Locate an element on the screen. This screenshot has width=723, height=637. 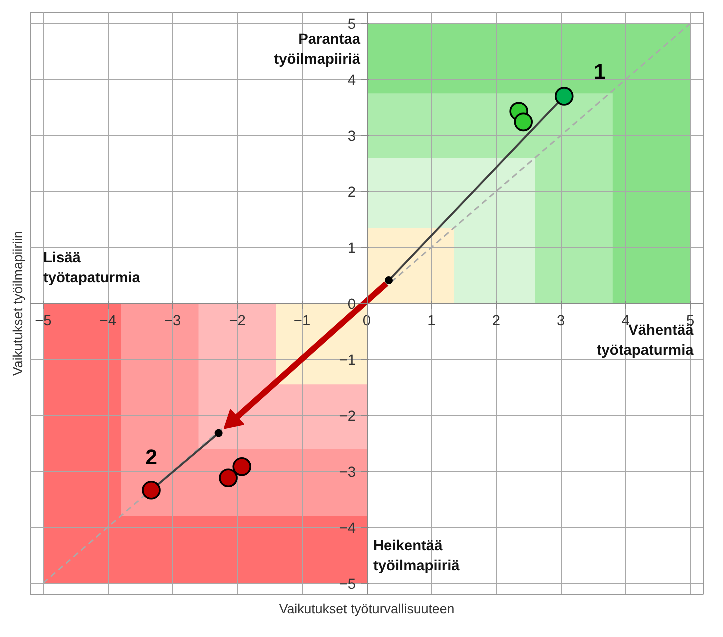
annotation: 1 is located at coordinates (600, 72).